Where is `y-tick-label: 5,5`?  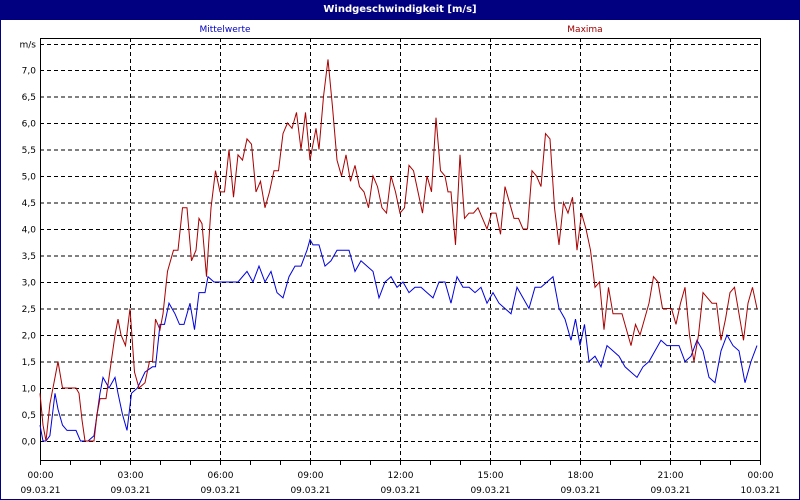
y-tick-label: 5,5 is located at coordinates (29, 151).